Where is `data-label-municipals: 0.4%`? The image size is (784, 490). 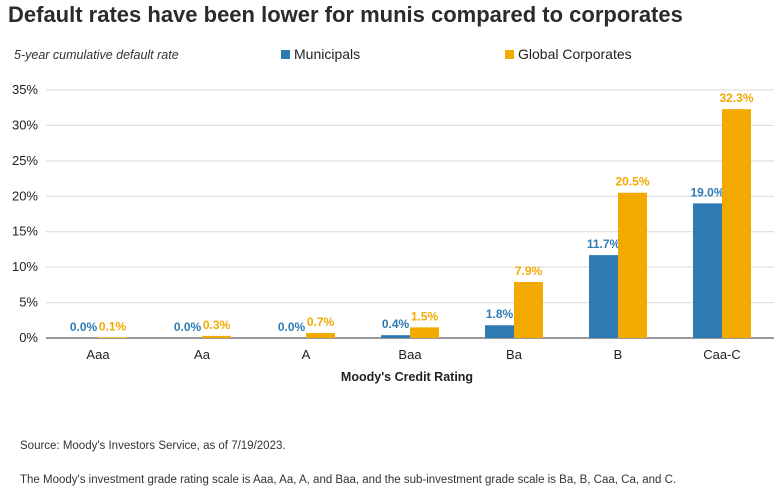
data-label-municipals: 0.4% is located at coordinates (396, 324).